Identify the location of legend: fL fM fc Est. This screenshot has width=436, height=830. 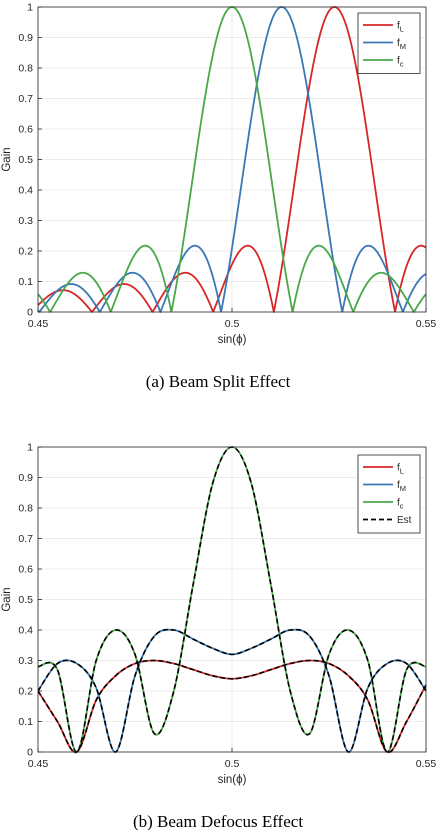
(389, 494).